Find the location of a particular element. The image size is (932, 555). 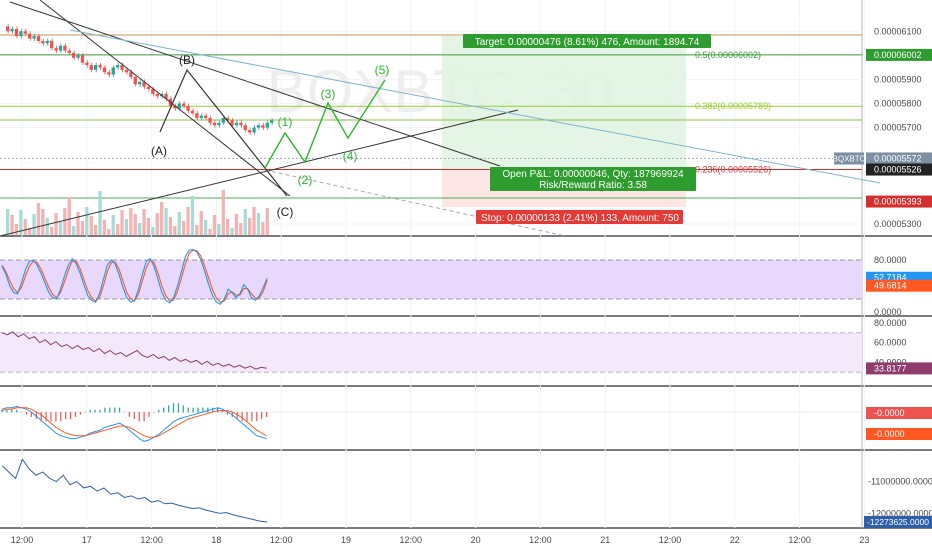

price-badge-label: 0.00005526 is located at coordinates (898, 170).